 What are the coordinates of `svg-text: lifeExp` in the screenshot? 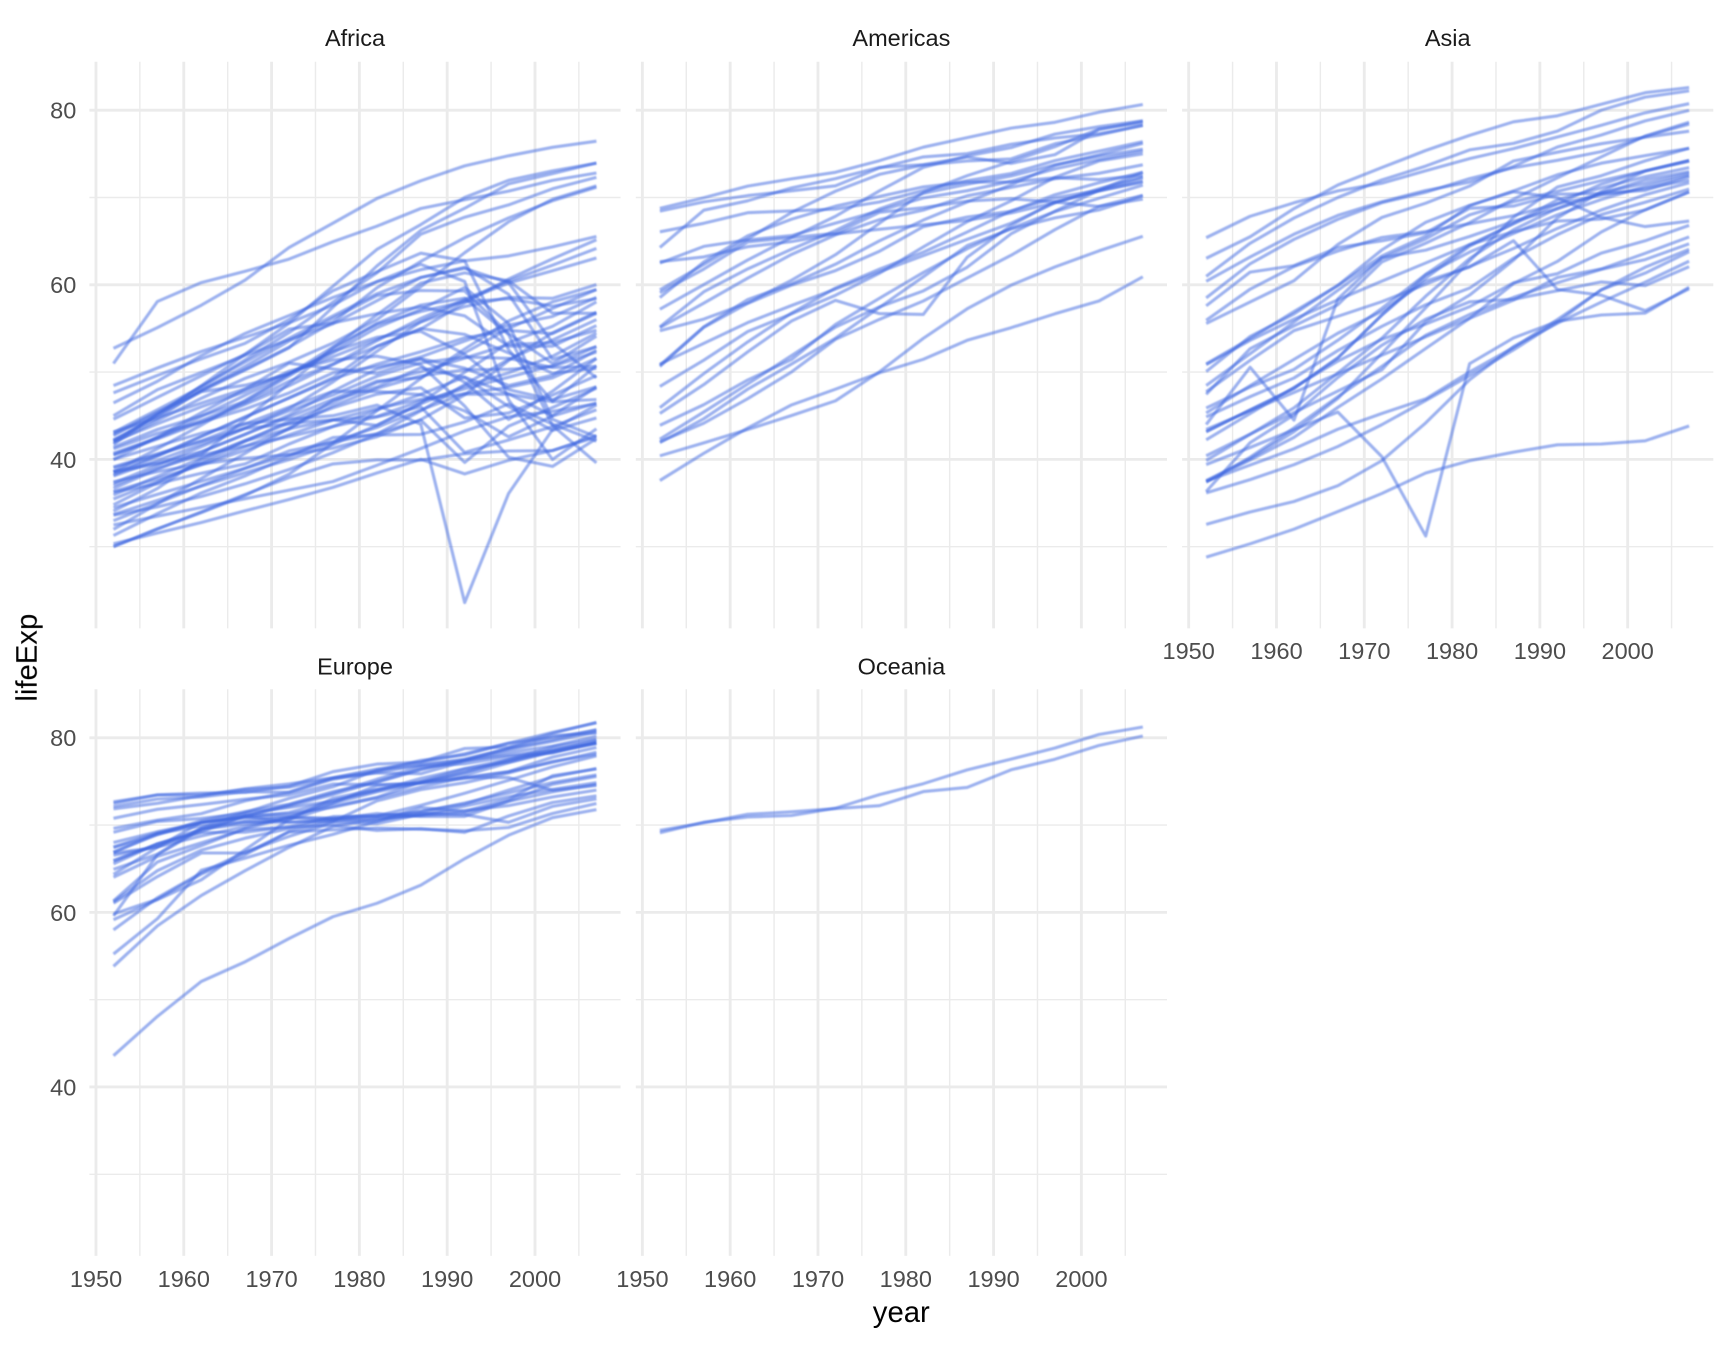 It's located at (27, 658).